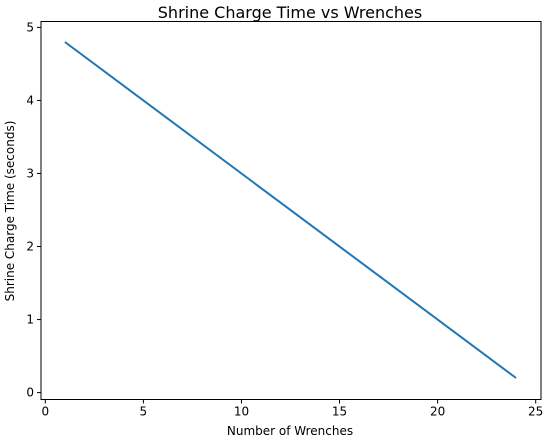  I want to click on x-axis-label: Number of Wrenches, so click(290, 431).